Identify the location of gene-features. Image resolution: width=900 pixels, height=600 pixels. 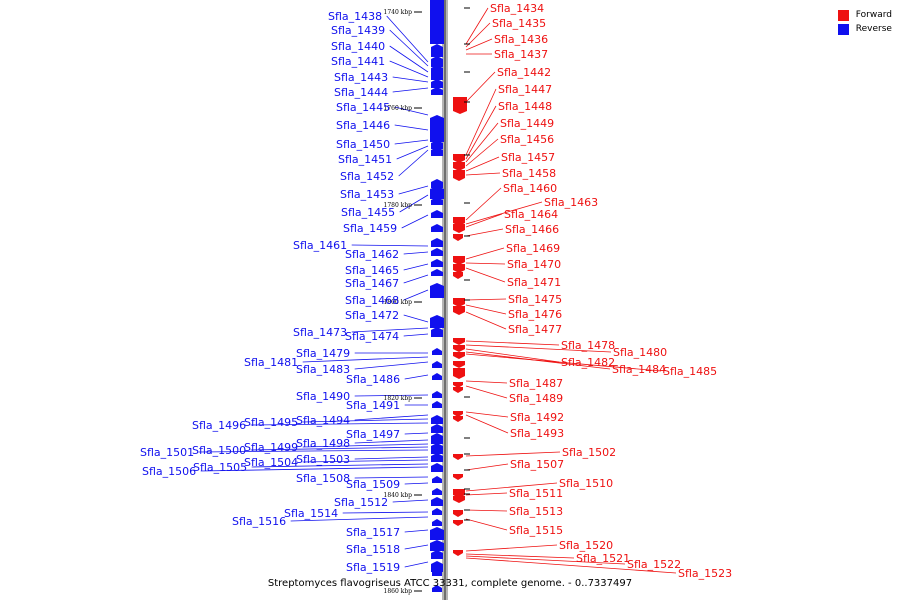
(450, 296).